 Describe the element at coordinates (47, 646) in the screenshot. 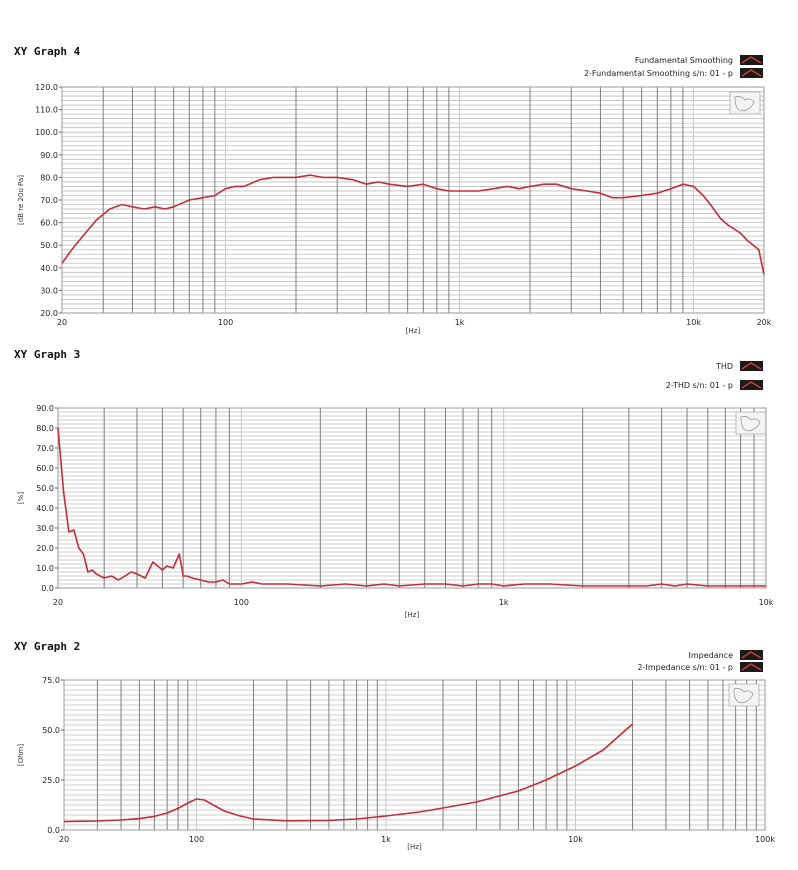

I see `chart-title: XY Graph 2` at that location.